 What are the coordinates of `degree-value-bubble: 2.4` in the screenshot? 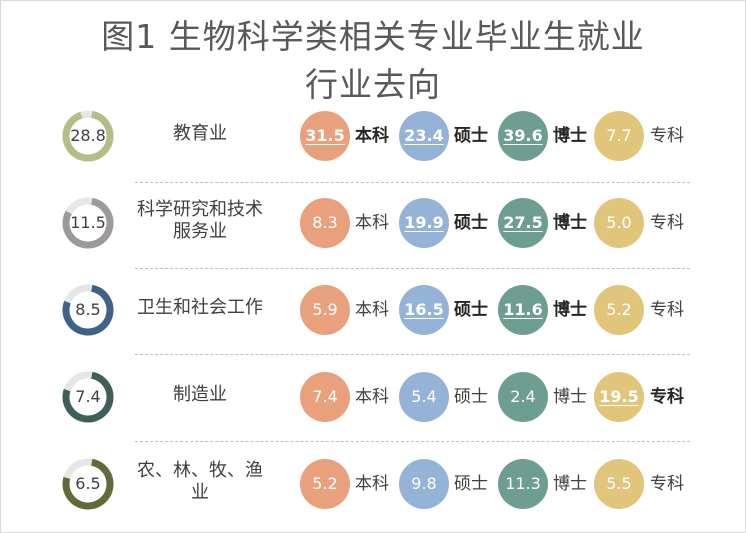 It's located at (523, 397).